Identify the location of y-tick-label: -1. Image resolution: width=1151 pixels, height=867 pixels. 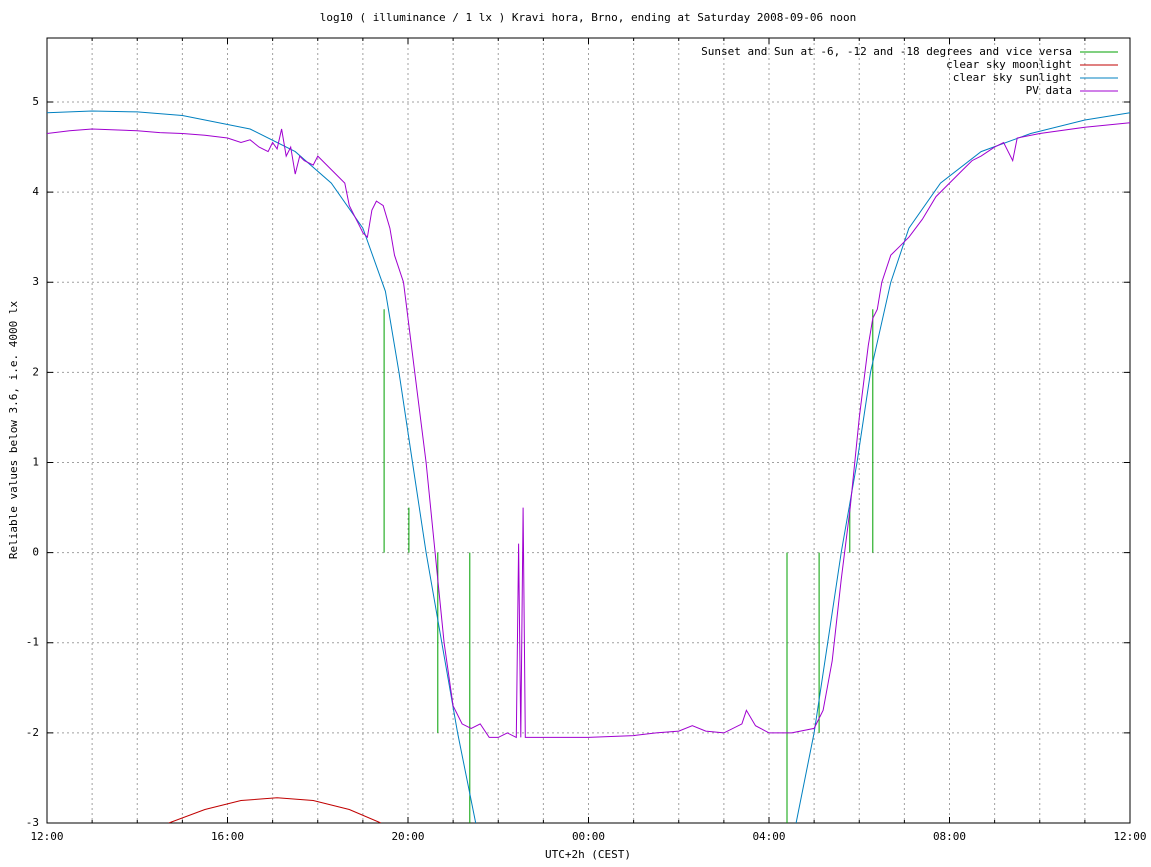
(32, 642).